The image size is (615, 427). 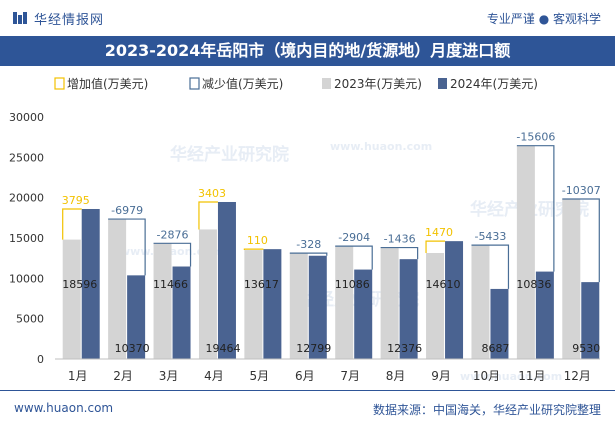 What do you see at coordinates (20, 18) in the screenshot?
I see `huajing-logo-icon` at bounding box center [20, 18].